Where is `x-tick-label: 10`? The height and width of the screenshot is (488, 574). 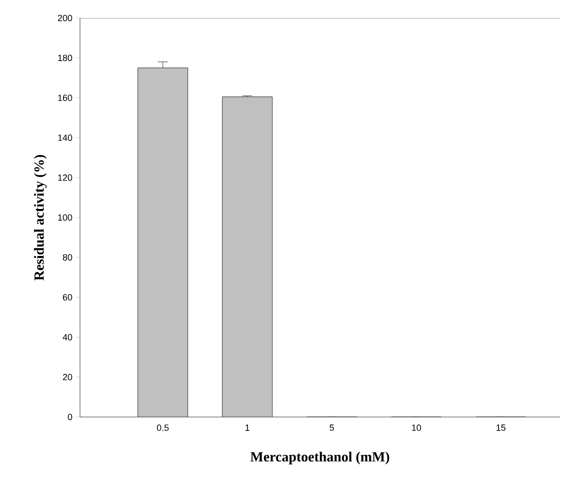 x-tick-label: 10 is located at coordinates (416, 427).